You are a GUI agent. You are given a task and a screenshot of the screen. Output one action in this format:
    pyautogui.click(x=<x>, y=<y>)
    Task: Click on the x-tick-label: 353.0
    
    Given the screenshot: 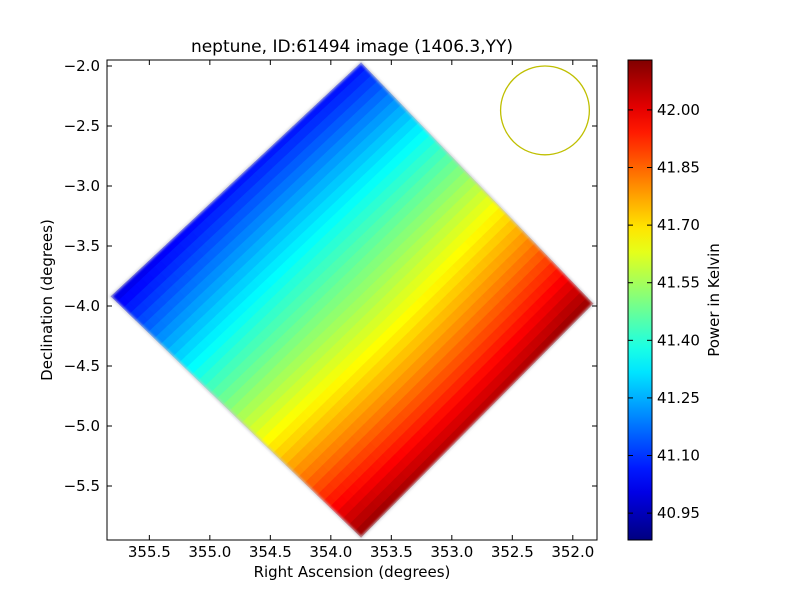 What is the action you would take?
    pyautogui.click(x=451, y=552)
    